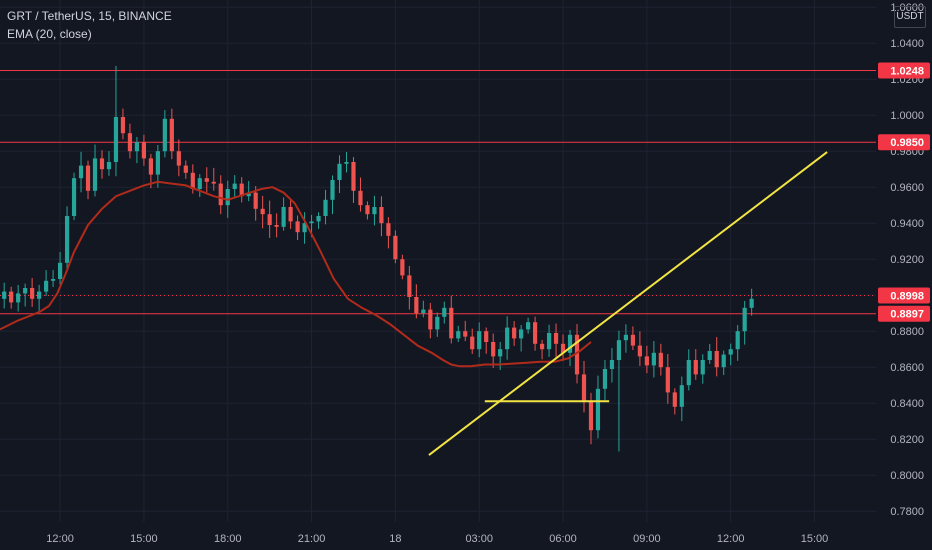  What do you see at coordinates (395, 539) in the screenshot?
I see `x-tick-label: 18` at bounding box center [395, 539].